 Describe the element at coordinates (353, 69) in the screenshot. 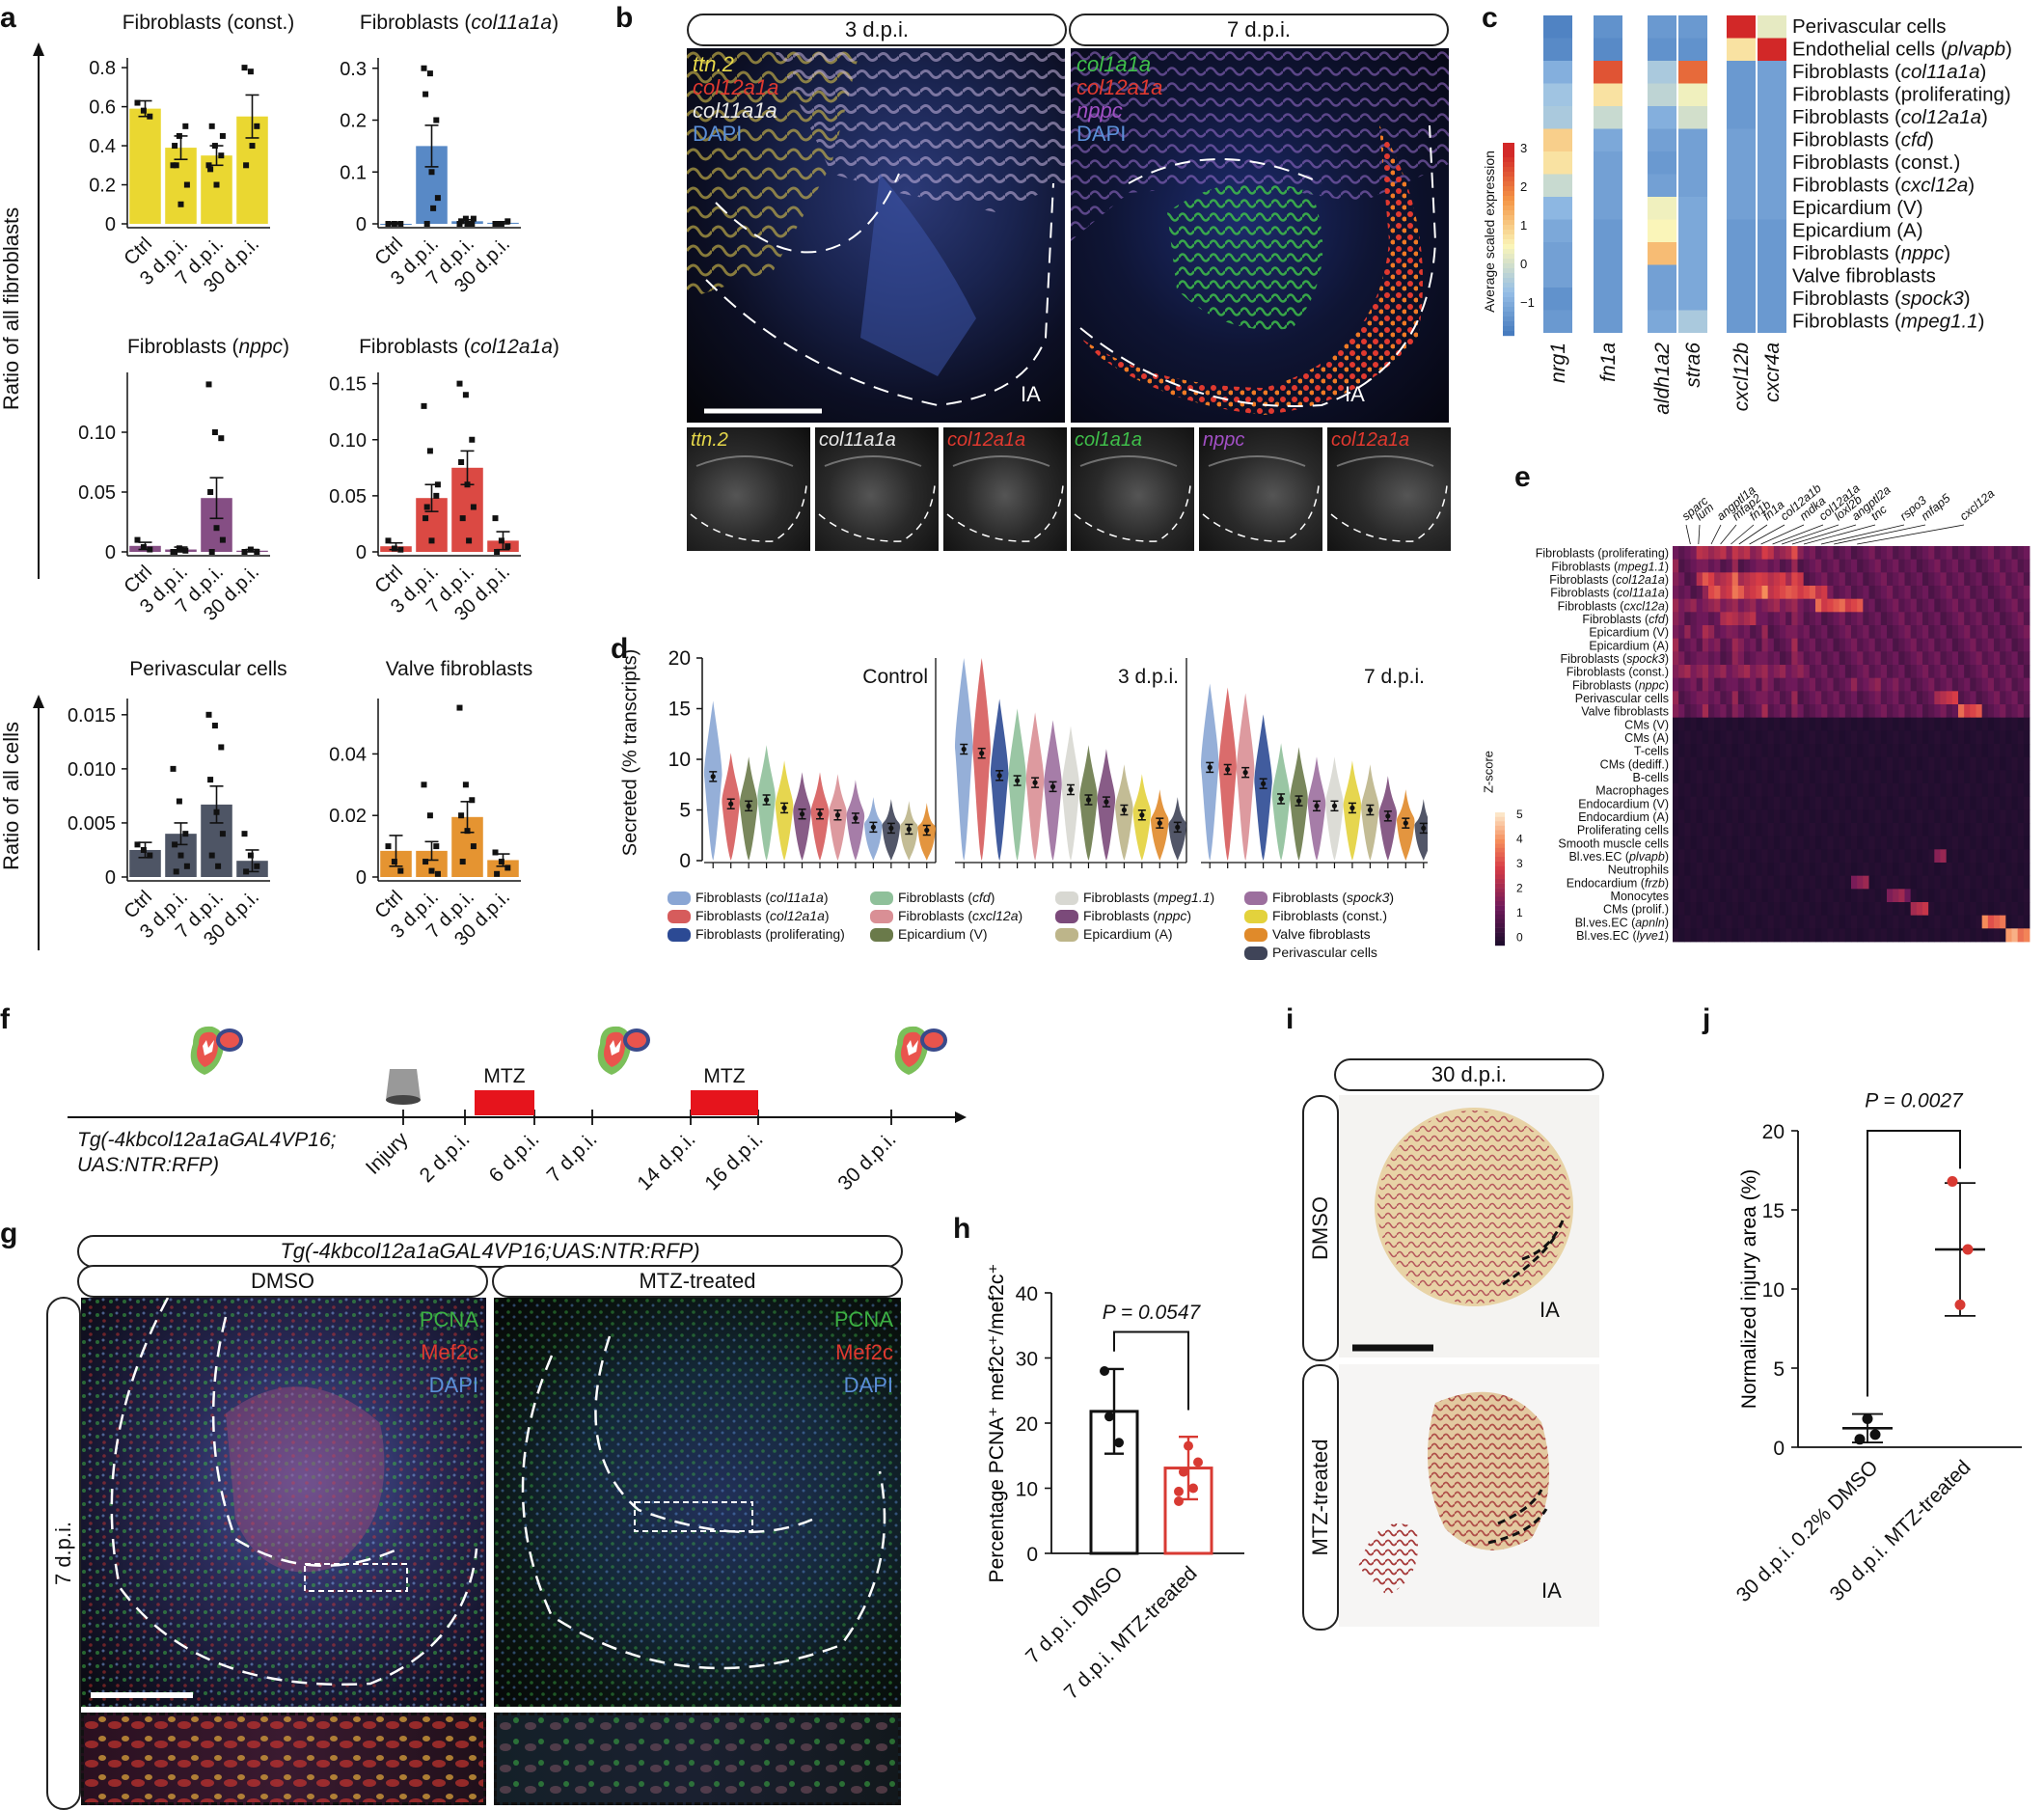

I see `y-tick-label: 0.3` at that location.